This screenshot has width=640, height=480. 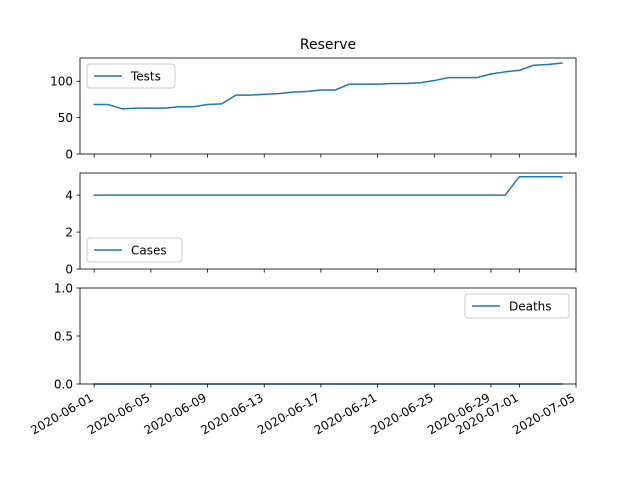 What do you see at coordinates (328, 185) in the screenshot?
I see `series-line-cases` at bounding box center [328, 185].